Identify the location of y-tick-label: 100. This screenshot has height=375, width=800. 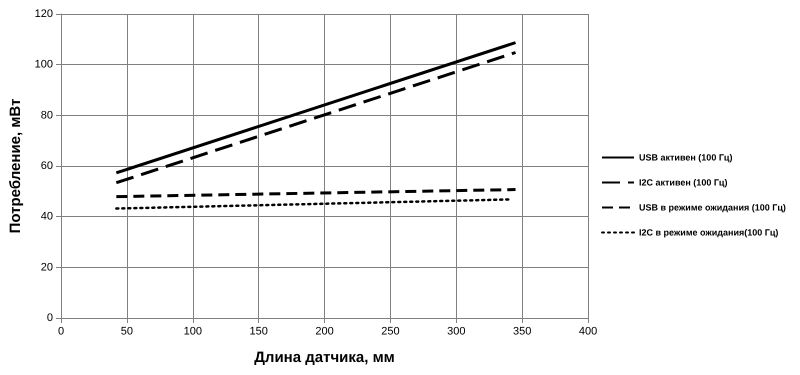
(43, 64).